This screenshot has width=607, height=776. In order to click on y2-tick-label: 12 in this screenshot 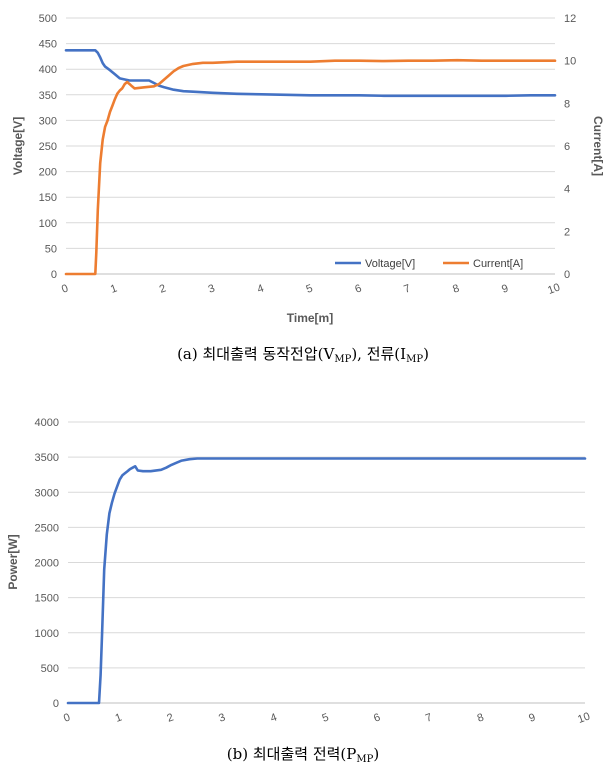, I will do `click(570, 19)`.